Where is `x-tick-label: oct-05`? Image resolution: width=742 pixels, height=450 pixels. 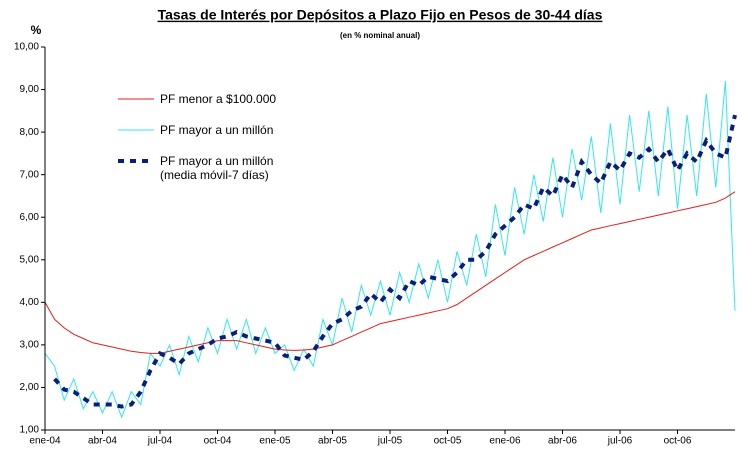
x-tick-label: oct-05 is located at coordinates (448, 441).